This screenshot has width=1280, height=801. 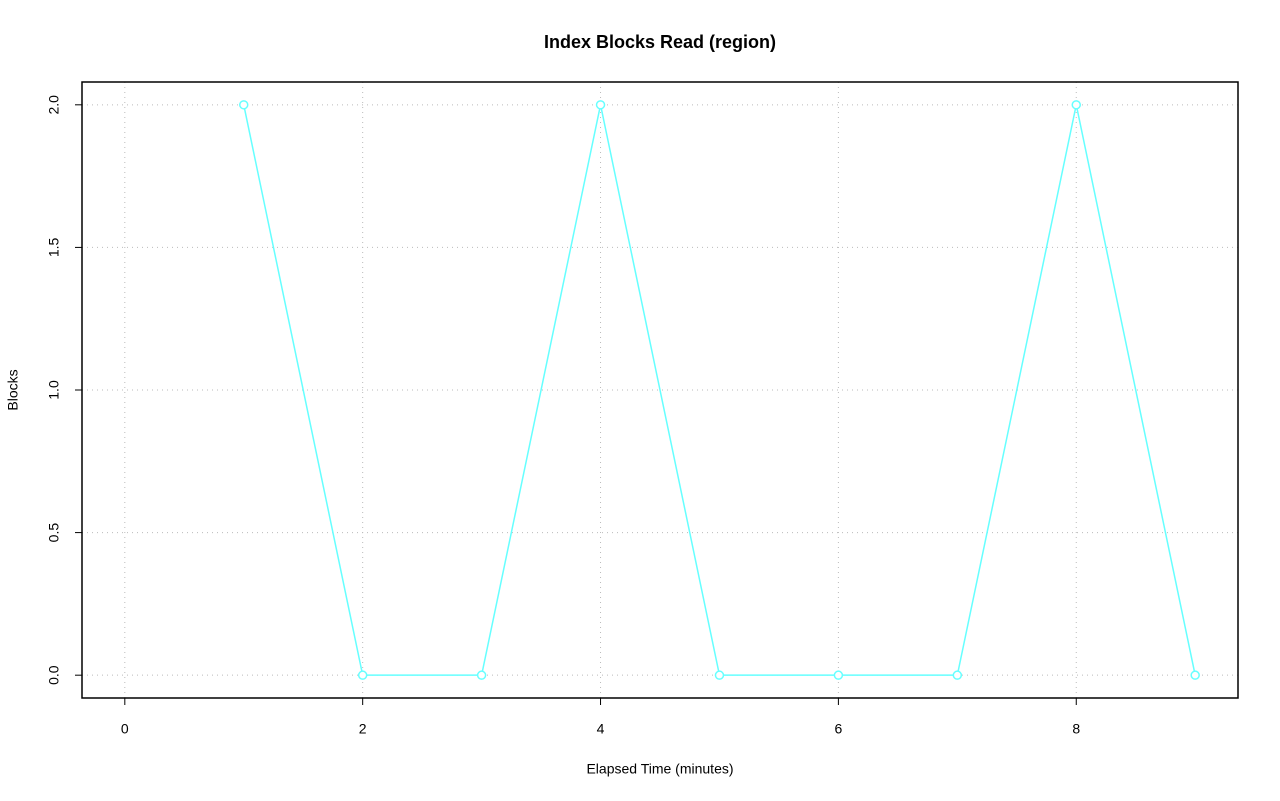 What do you see at coordinates (125, 729) in the screenshot?
I see `x-tick-label: 0` at bounding box center [125, 729].